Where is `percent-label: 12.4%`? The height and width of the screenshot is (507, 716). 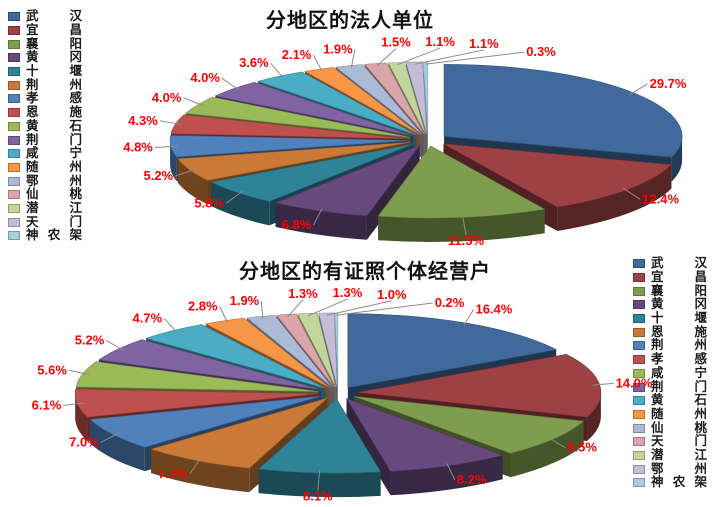 percent-label: 12.4% is located at coordinates (660, 198).